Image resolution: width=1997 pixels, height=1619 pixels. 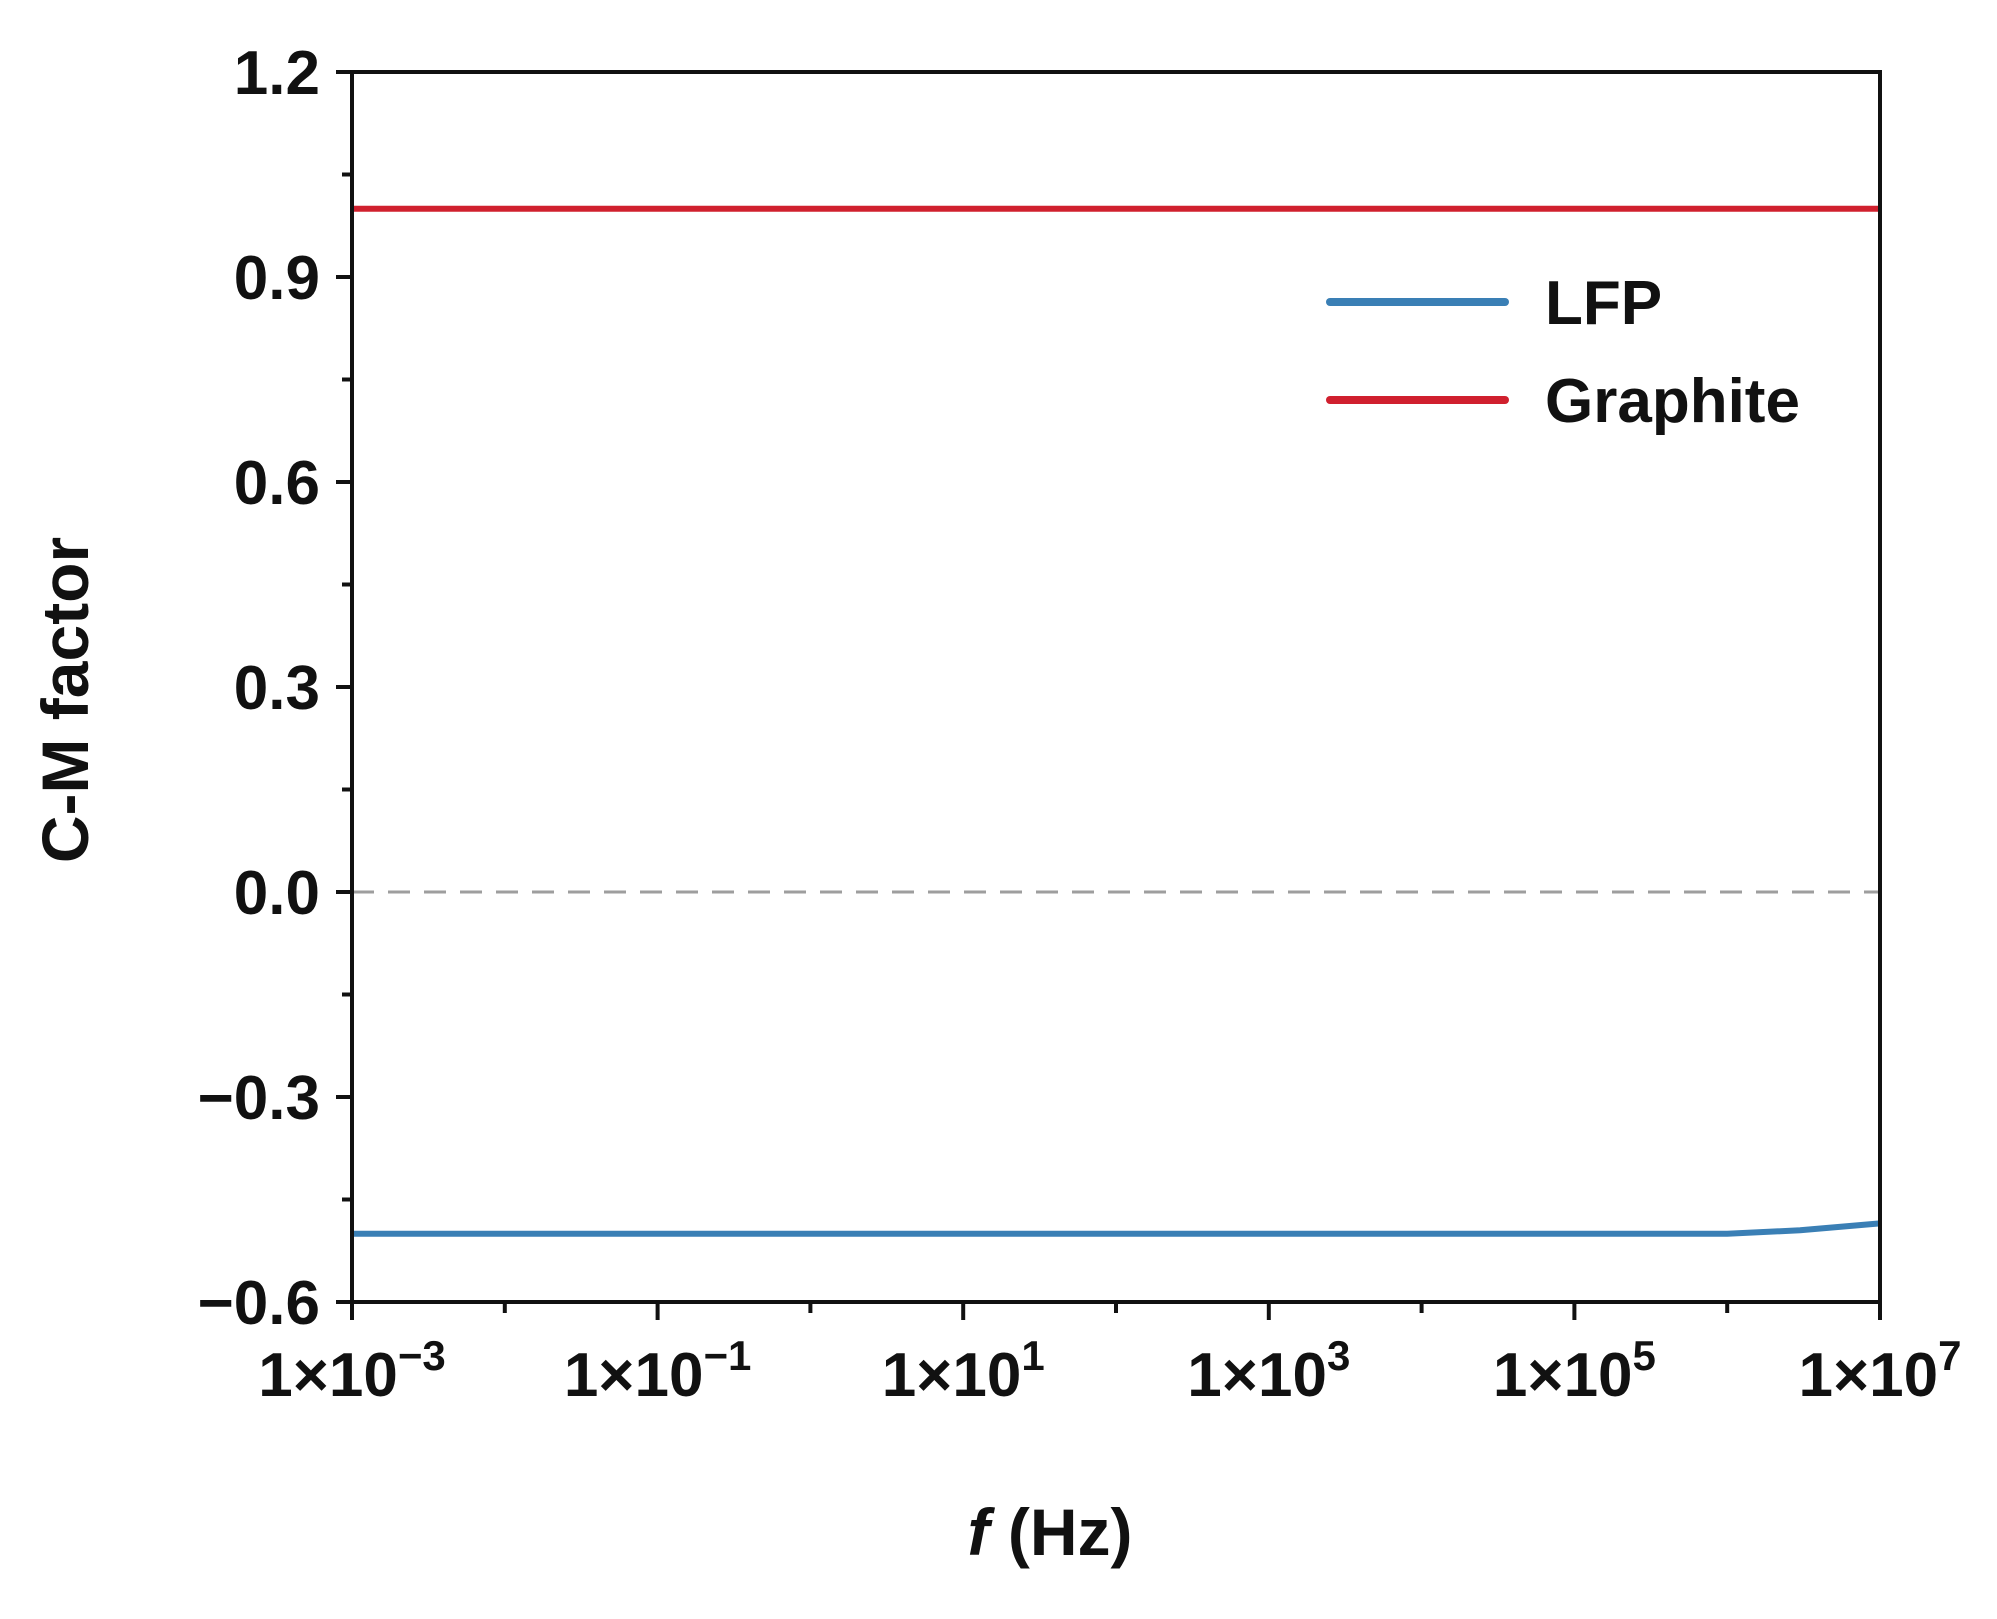 What do you see at coordinates (1603, 303) in the screenshot?
I see `legend-label-lfp: LFP` at bounding box center [1603, 303].